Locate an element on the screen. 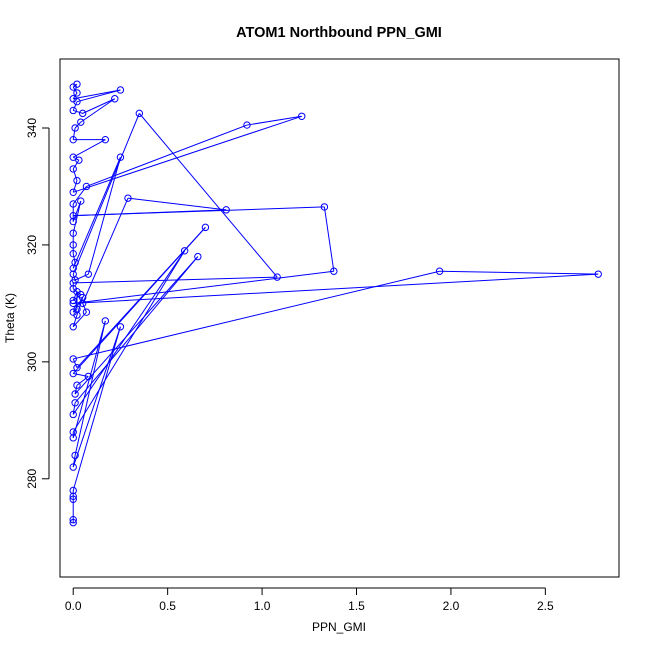  x-axis: 0.0 0.5 1.0 1.5 2.0 2.5 is located at coordinates (309, 600).